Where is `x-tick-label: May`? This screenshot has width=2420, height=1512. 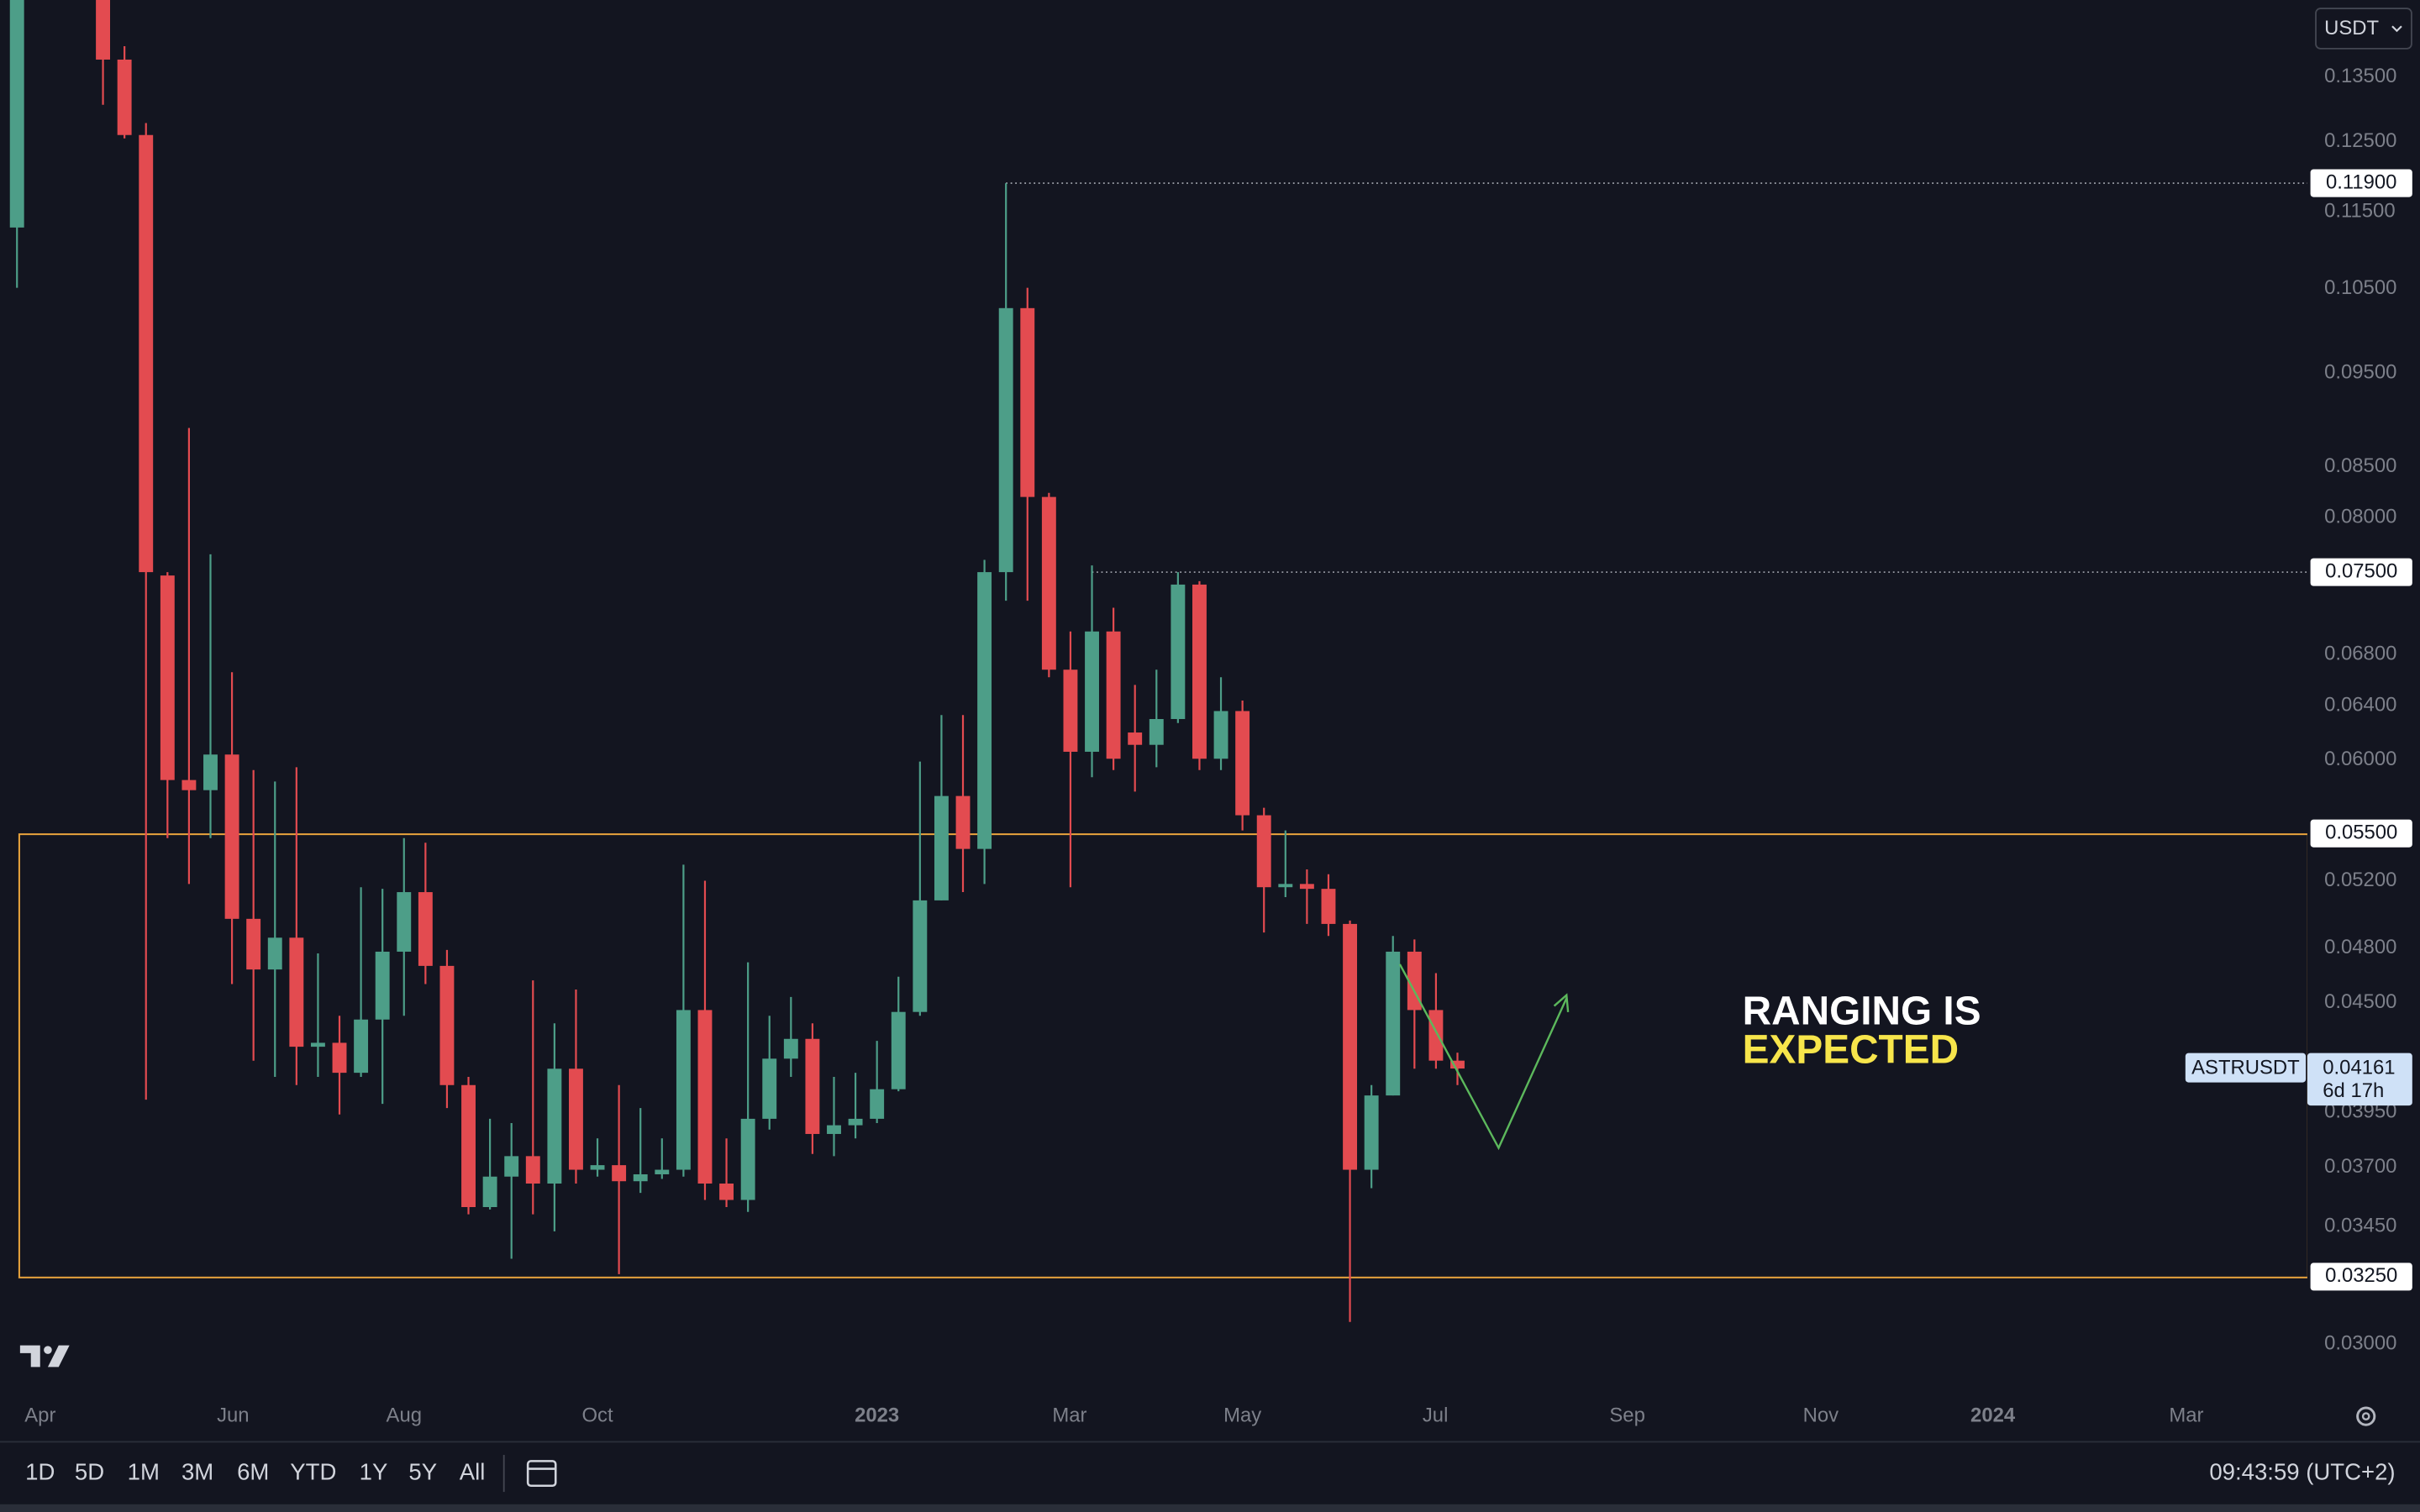
x-tick-label: May is located at coordinates (1242, 1415).